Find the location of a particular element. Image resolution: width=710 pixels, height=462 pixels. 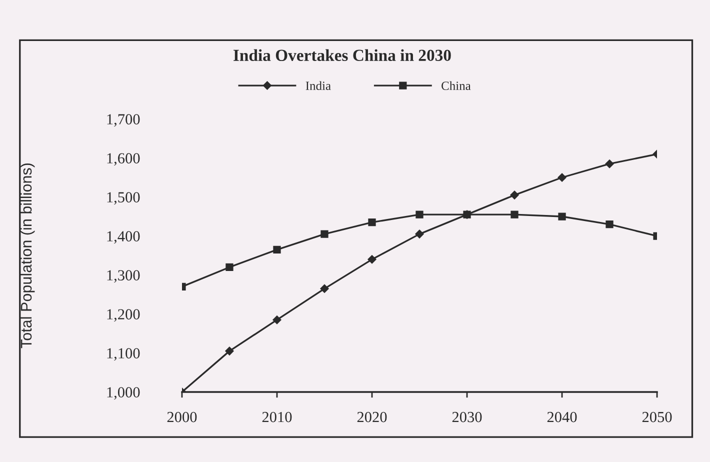

y-tick-label: 1,600 is located at coordinates (123, 159).